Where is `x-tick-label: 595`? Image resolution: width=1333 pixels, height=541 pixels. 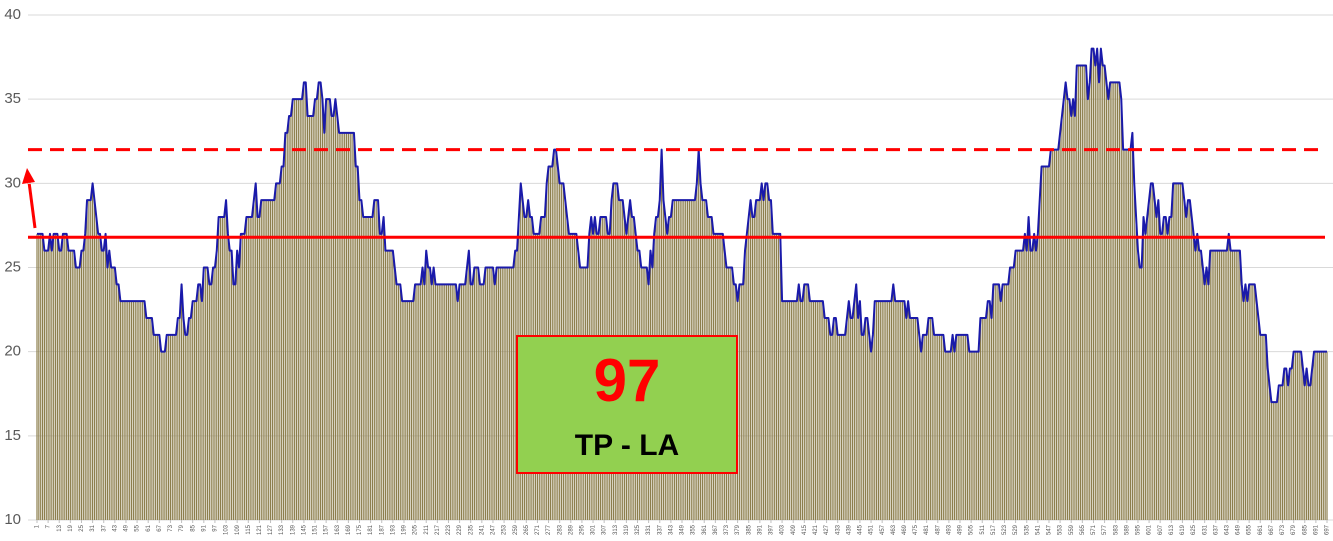 x-tick-label: 595 is located at coordinates (1139, 529).